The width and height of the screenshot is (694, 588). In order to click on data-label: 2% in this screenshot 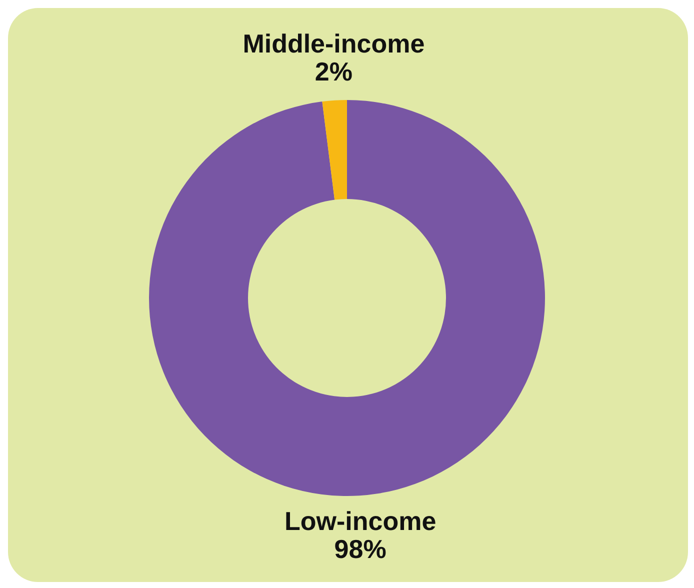, I will do `click(333, 71)`.